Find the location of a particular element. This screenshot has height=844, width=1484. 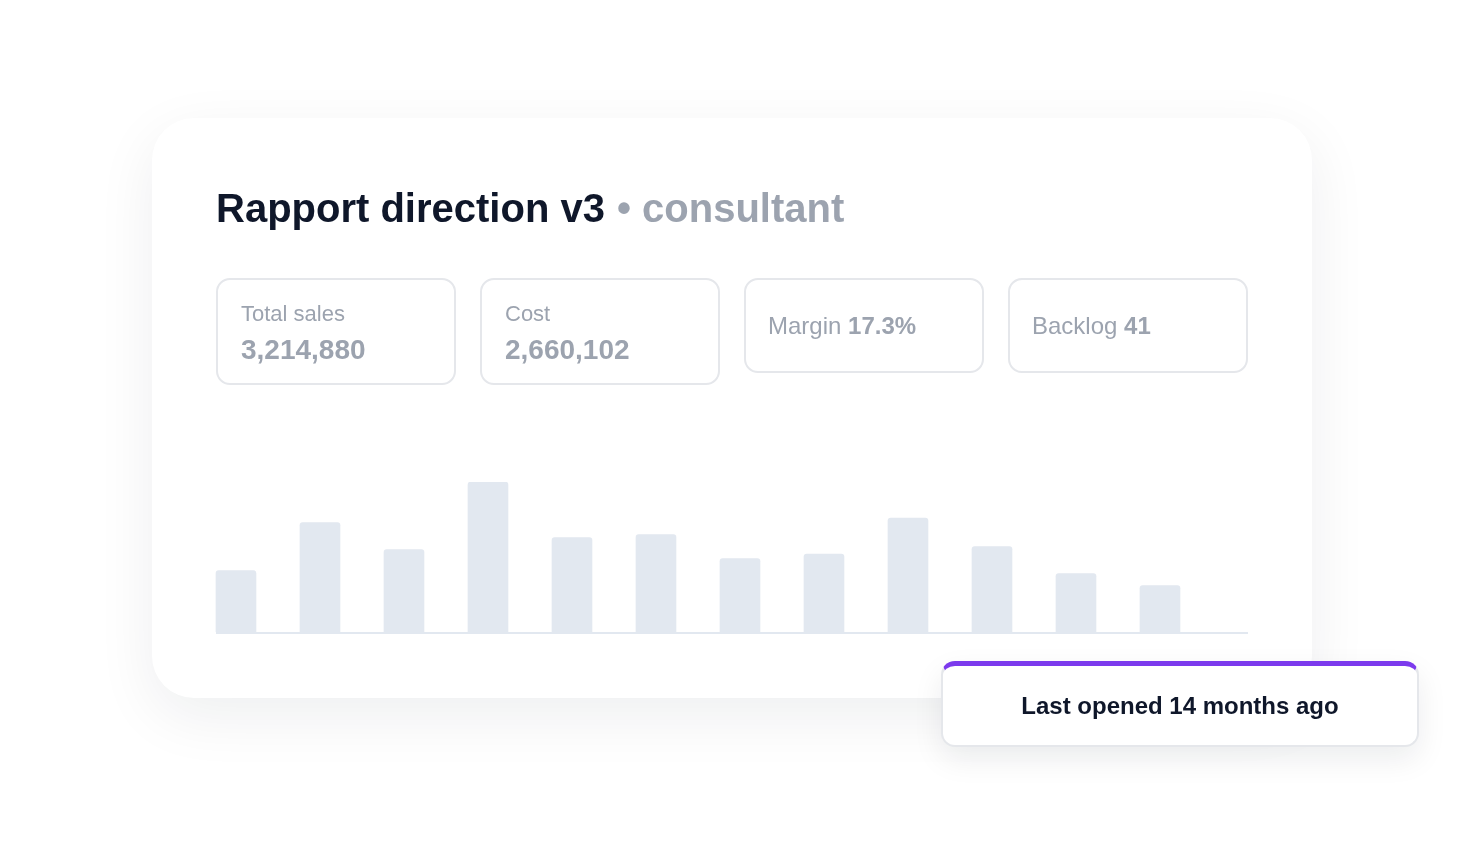

chart-title: Rapport direction v3 is located at coordinates (410, 208).